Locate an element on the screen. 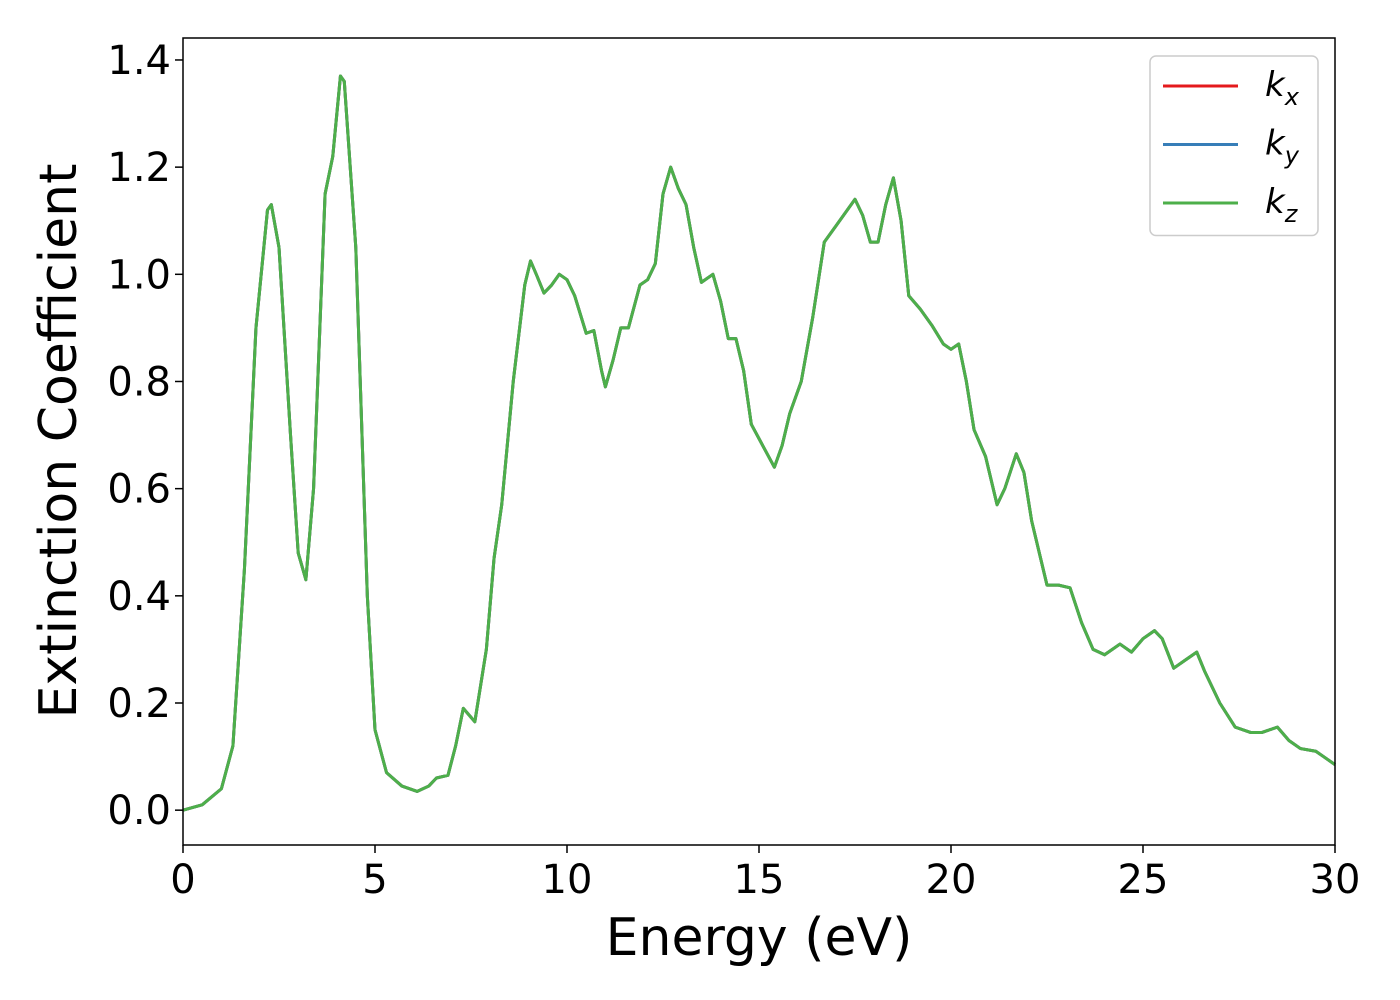 This screenshot has width=1400, height=1000. x-tick-label: 5 is located at coordinates (374, 880).